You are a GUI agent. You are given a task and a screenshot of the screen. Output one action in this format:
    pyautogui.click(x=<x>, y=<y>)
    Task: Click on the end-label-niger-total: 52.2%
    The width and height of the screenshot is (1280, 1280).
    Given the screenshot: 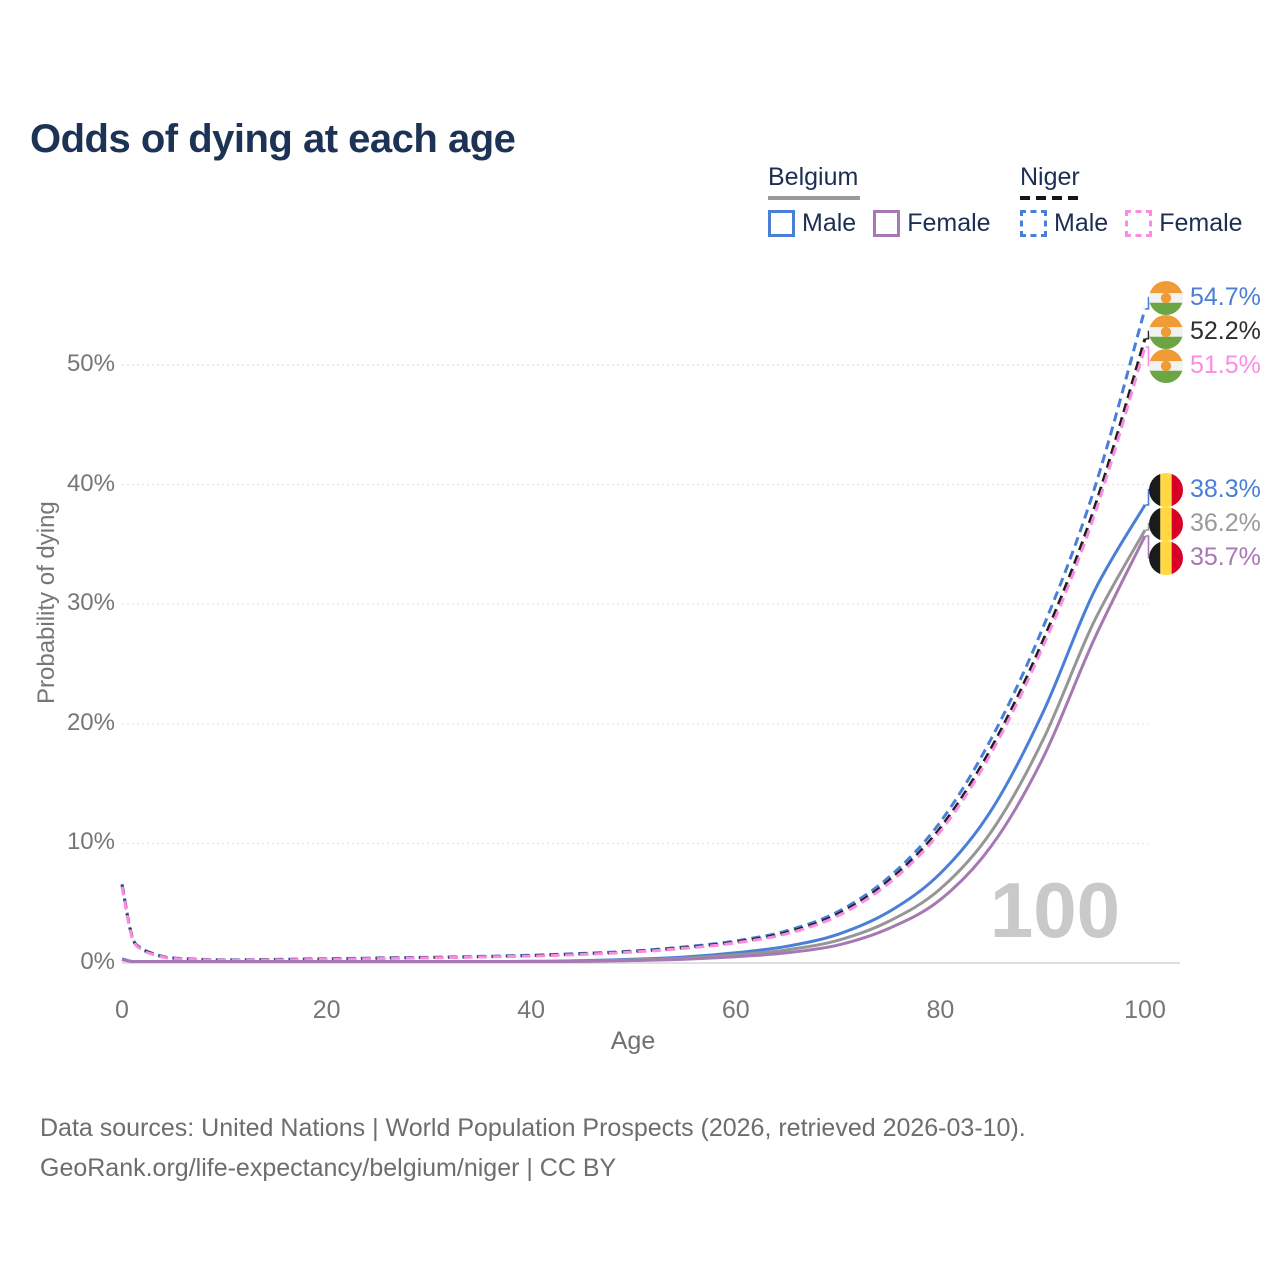 What is the action you would take?
    pyautogui.click(x=1205, y=332)
    